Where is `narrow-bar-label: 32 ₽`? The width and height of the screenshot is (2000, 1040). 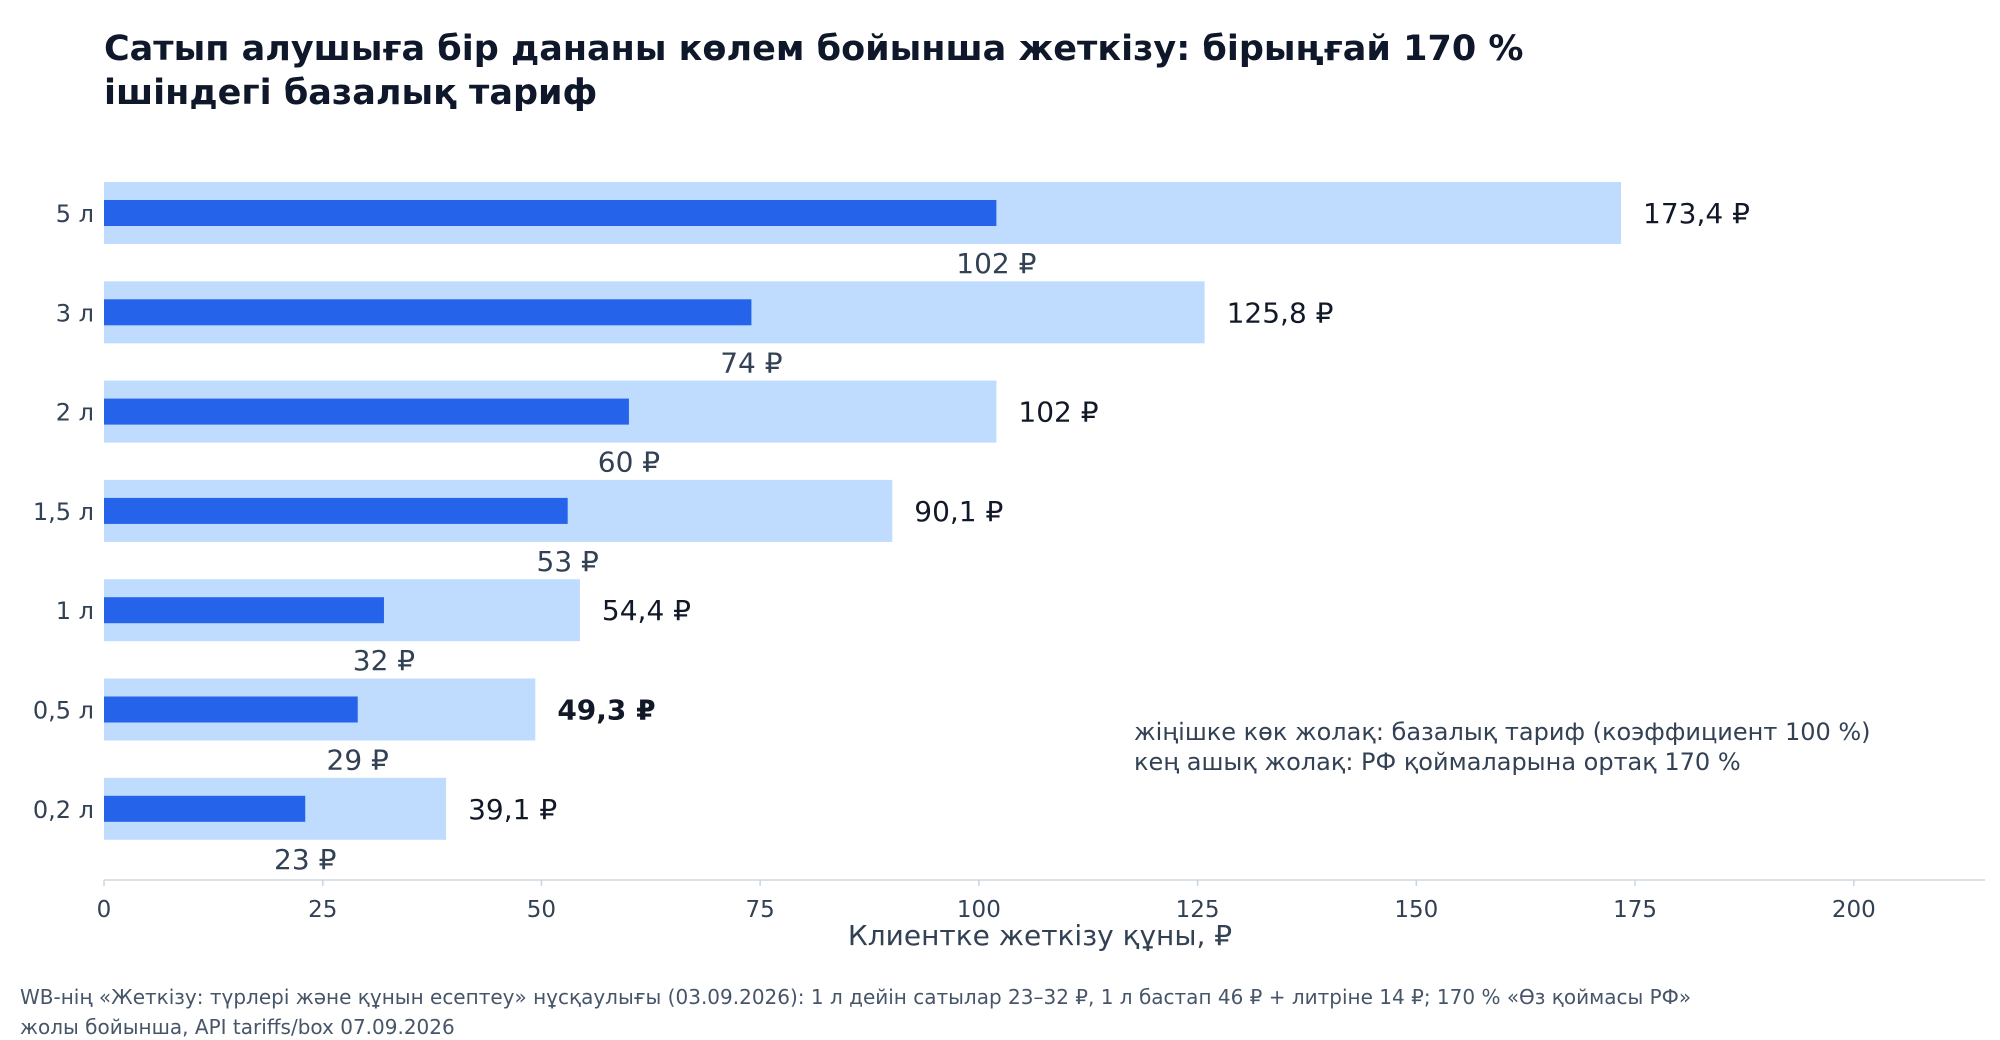 narrow-bar-label: 32 ₽ is located at coordinates (384, 660).